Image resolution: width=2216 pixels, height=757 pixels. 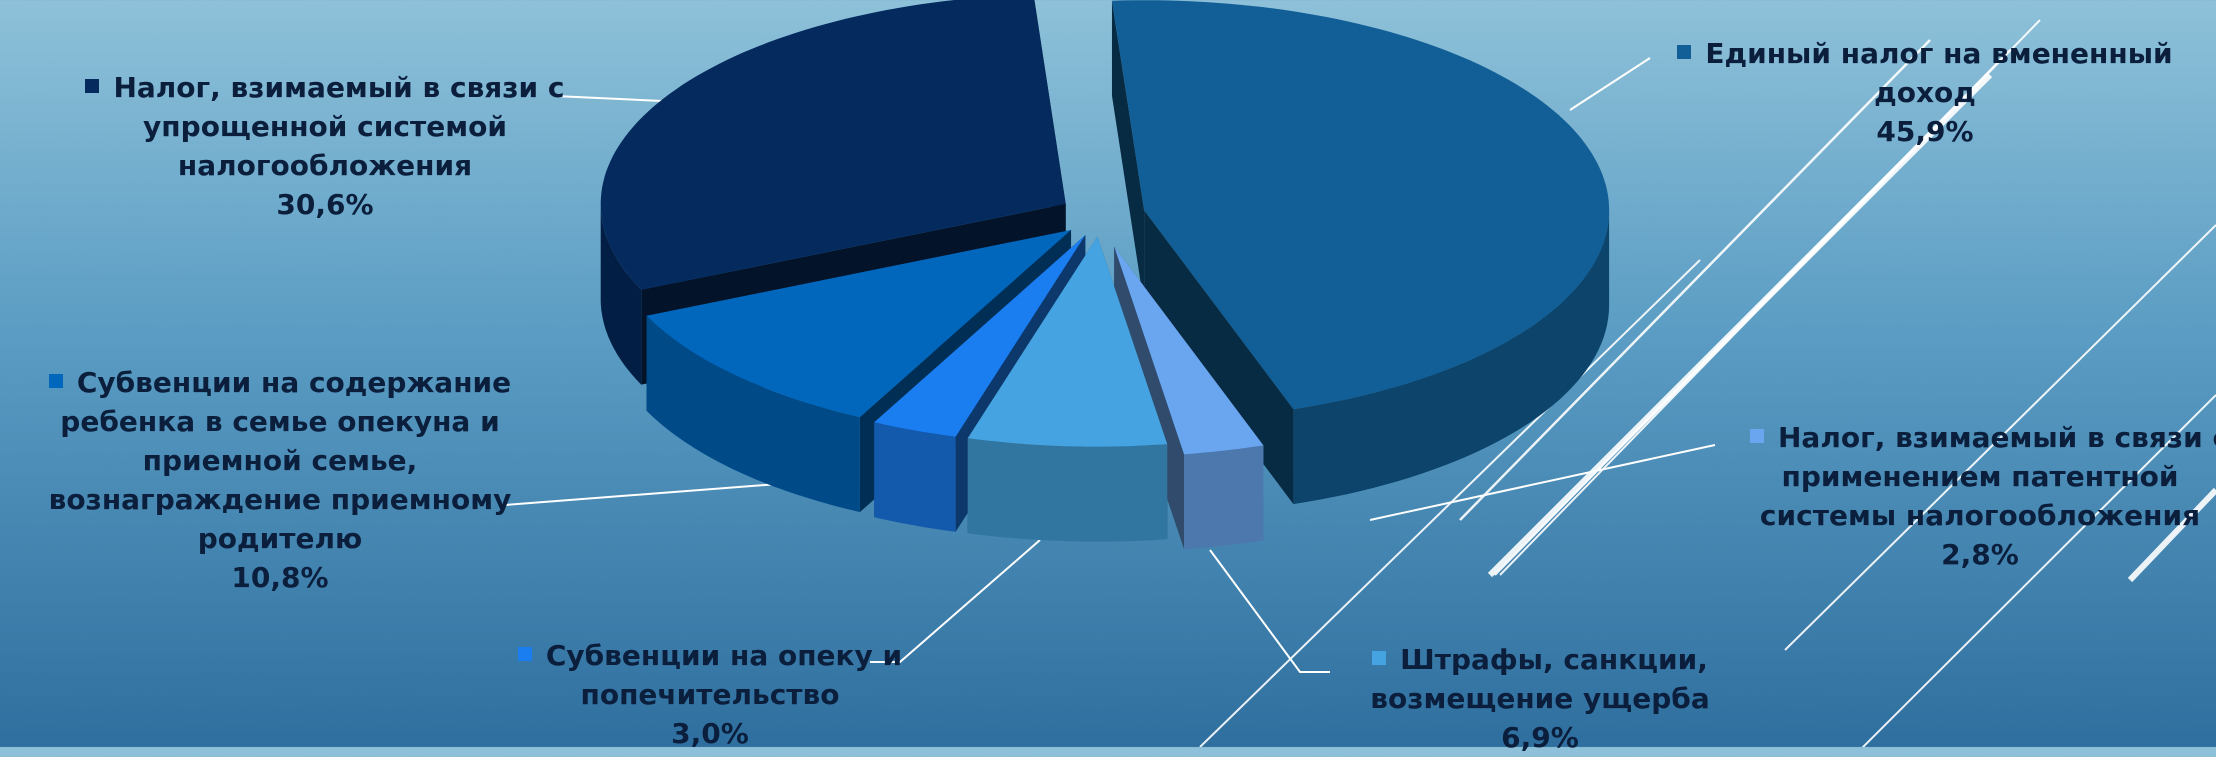 I want to click on slice-label-text: упрощенной системой, so click(x=325, y=126).